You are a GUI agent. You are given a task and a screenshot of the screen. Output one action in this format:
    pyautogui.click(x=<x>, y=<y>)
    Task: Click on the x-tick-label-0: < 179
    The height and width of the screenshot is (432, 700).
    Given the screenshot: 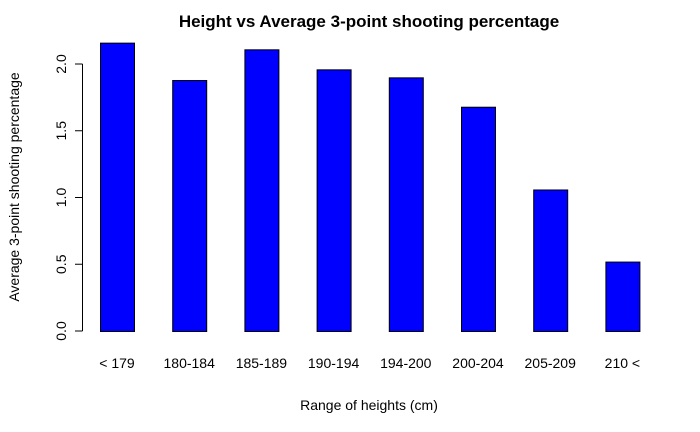 What is the action you would take?
    pyautogui.click(x=117, y=363)
    